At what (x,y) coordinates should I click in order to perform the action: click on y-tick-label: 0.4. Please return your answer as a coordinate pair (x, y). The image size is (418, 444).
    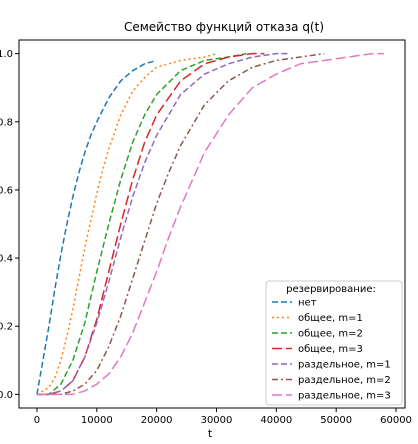
    Looking at the image, I should click on (6, 259).